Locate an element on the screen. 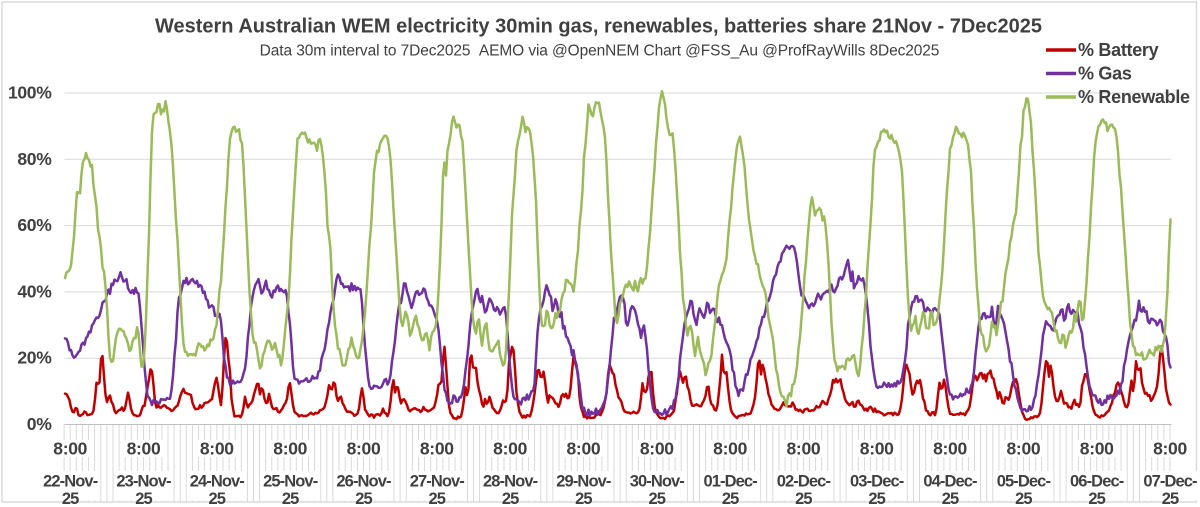  svg-text: 04-Dec- is located at coordinates (950, 482).